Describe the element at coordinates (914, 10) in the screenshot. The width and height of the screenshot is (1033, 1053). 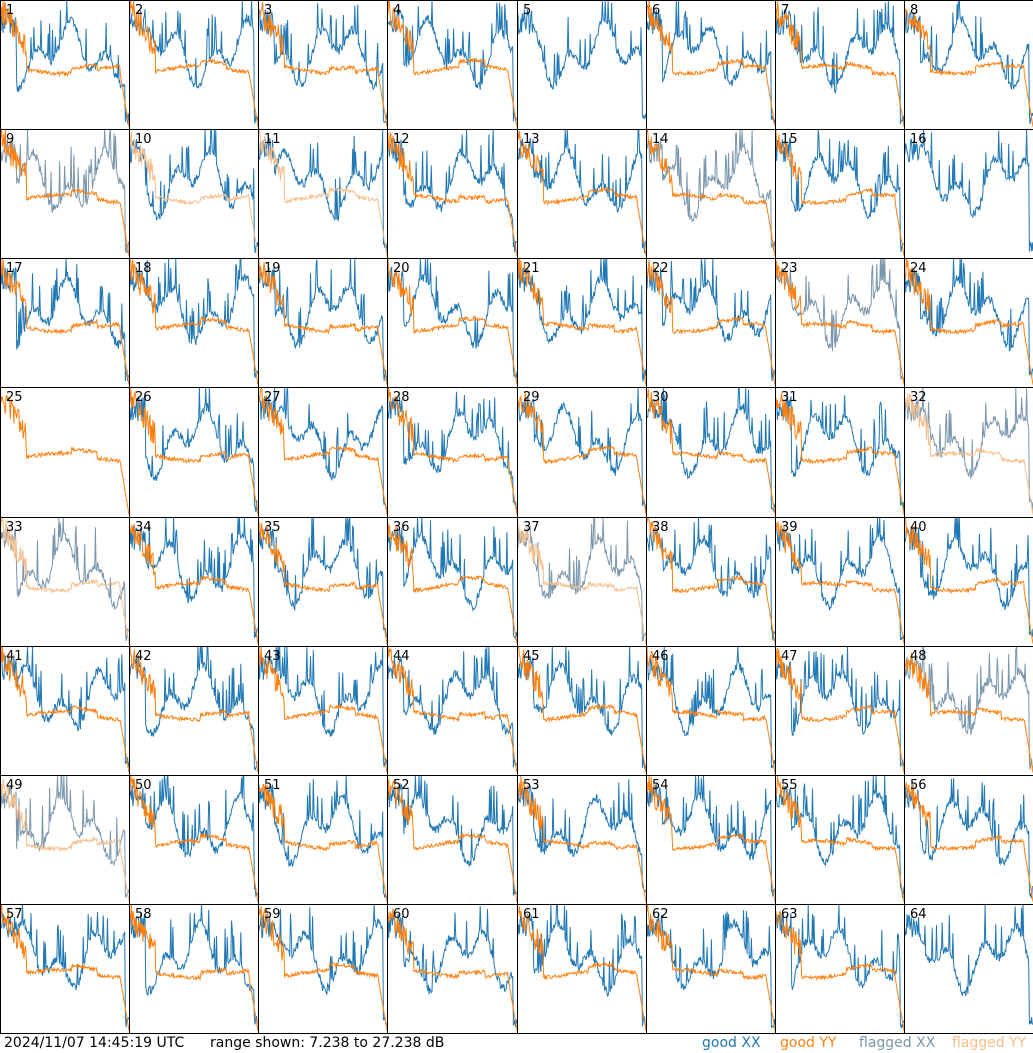
I see `panel-label: 8` at that location.